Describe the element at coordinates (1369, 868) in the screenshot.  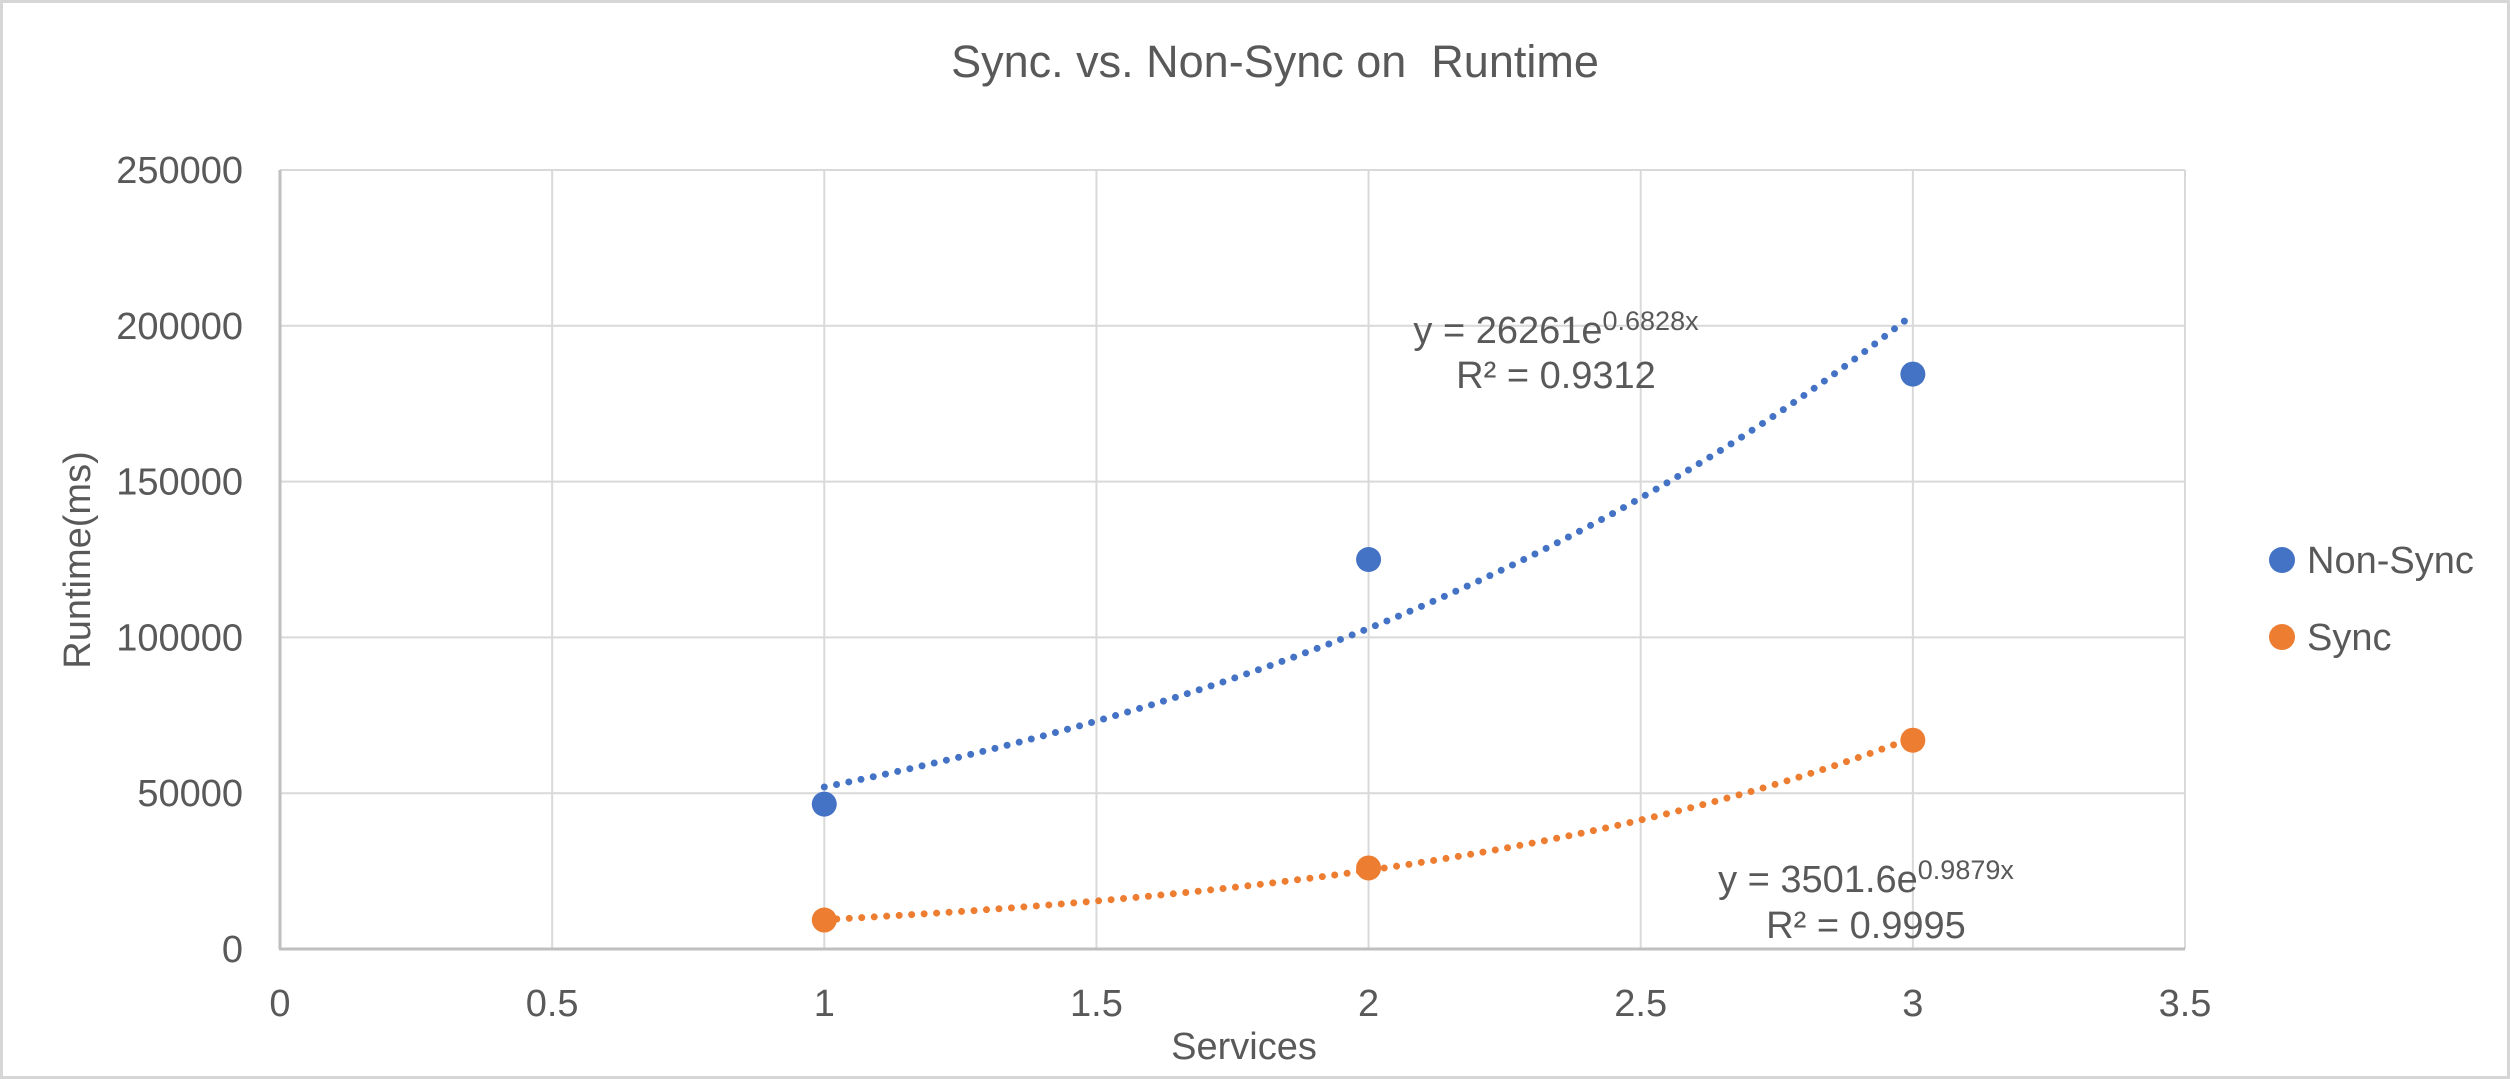
I see `data-point-sync-x2` at that location.